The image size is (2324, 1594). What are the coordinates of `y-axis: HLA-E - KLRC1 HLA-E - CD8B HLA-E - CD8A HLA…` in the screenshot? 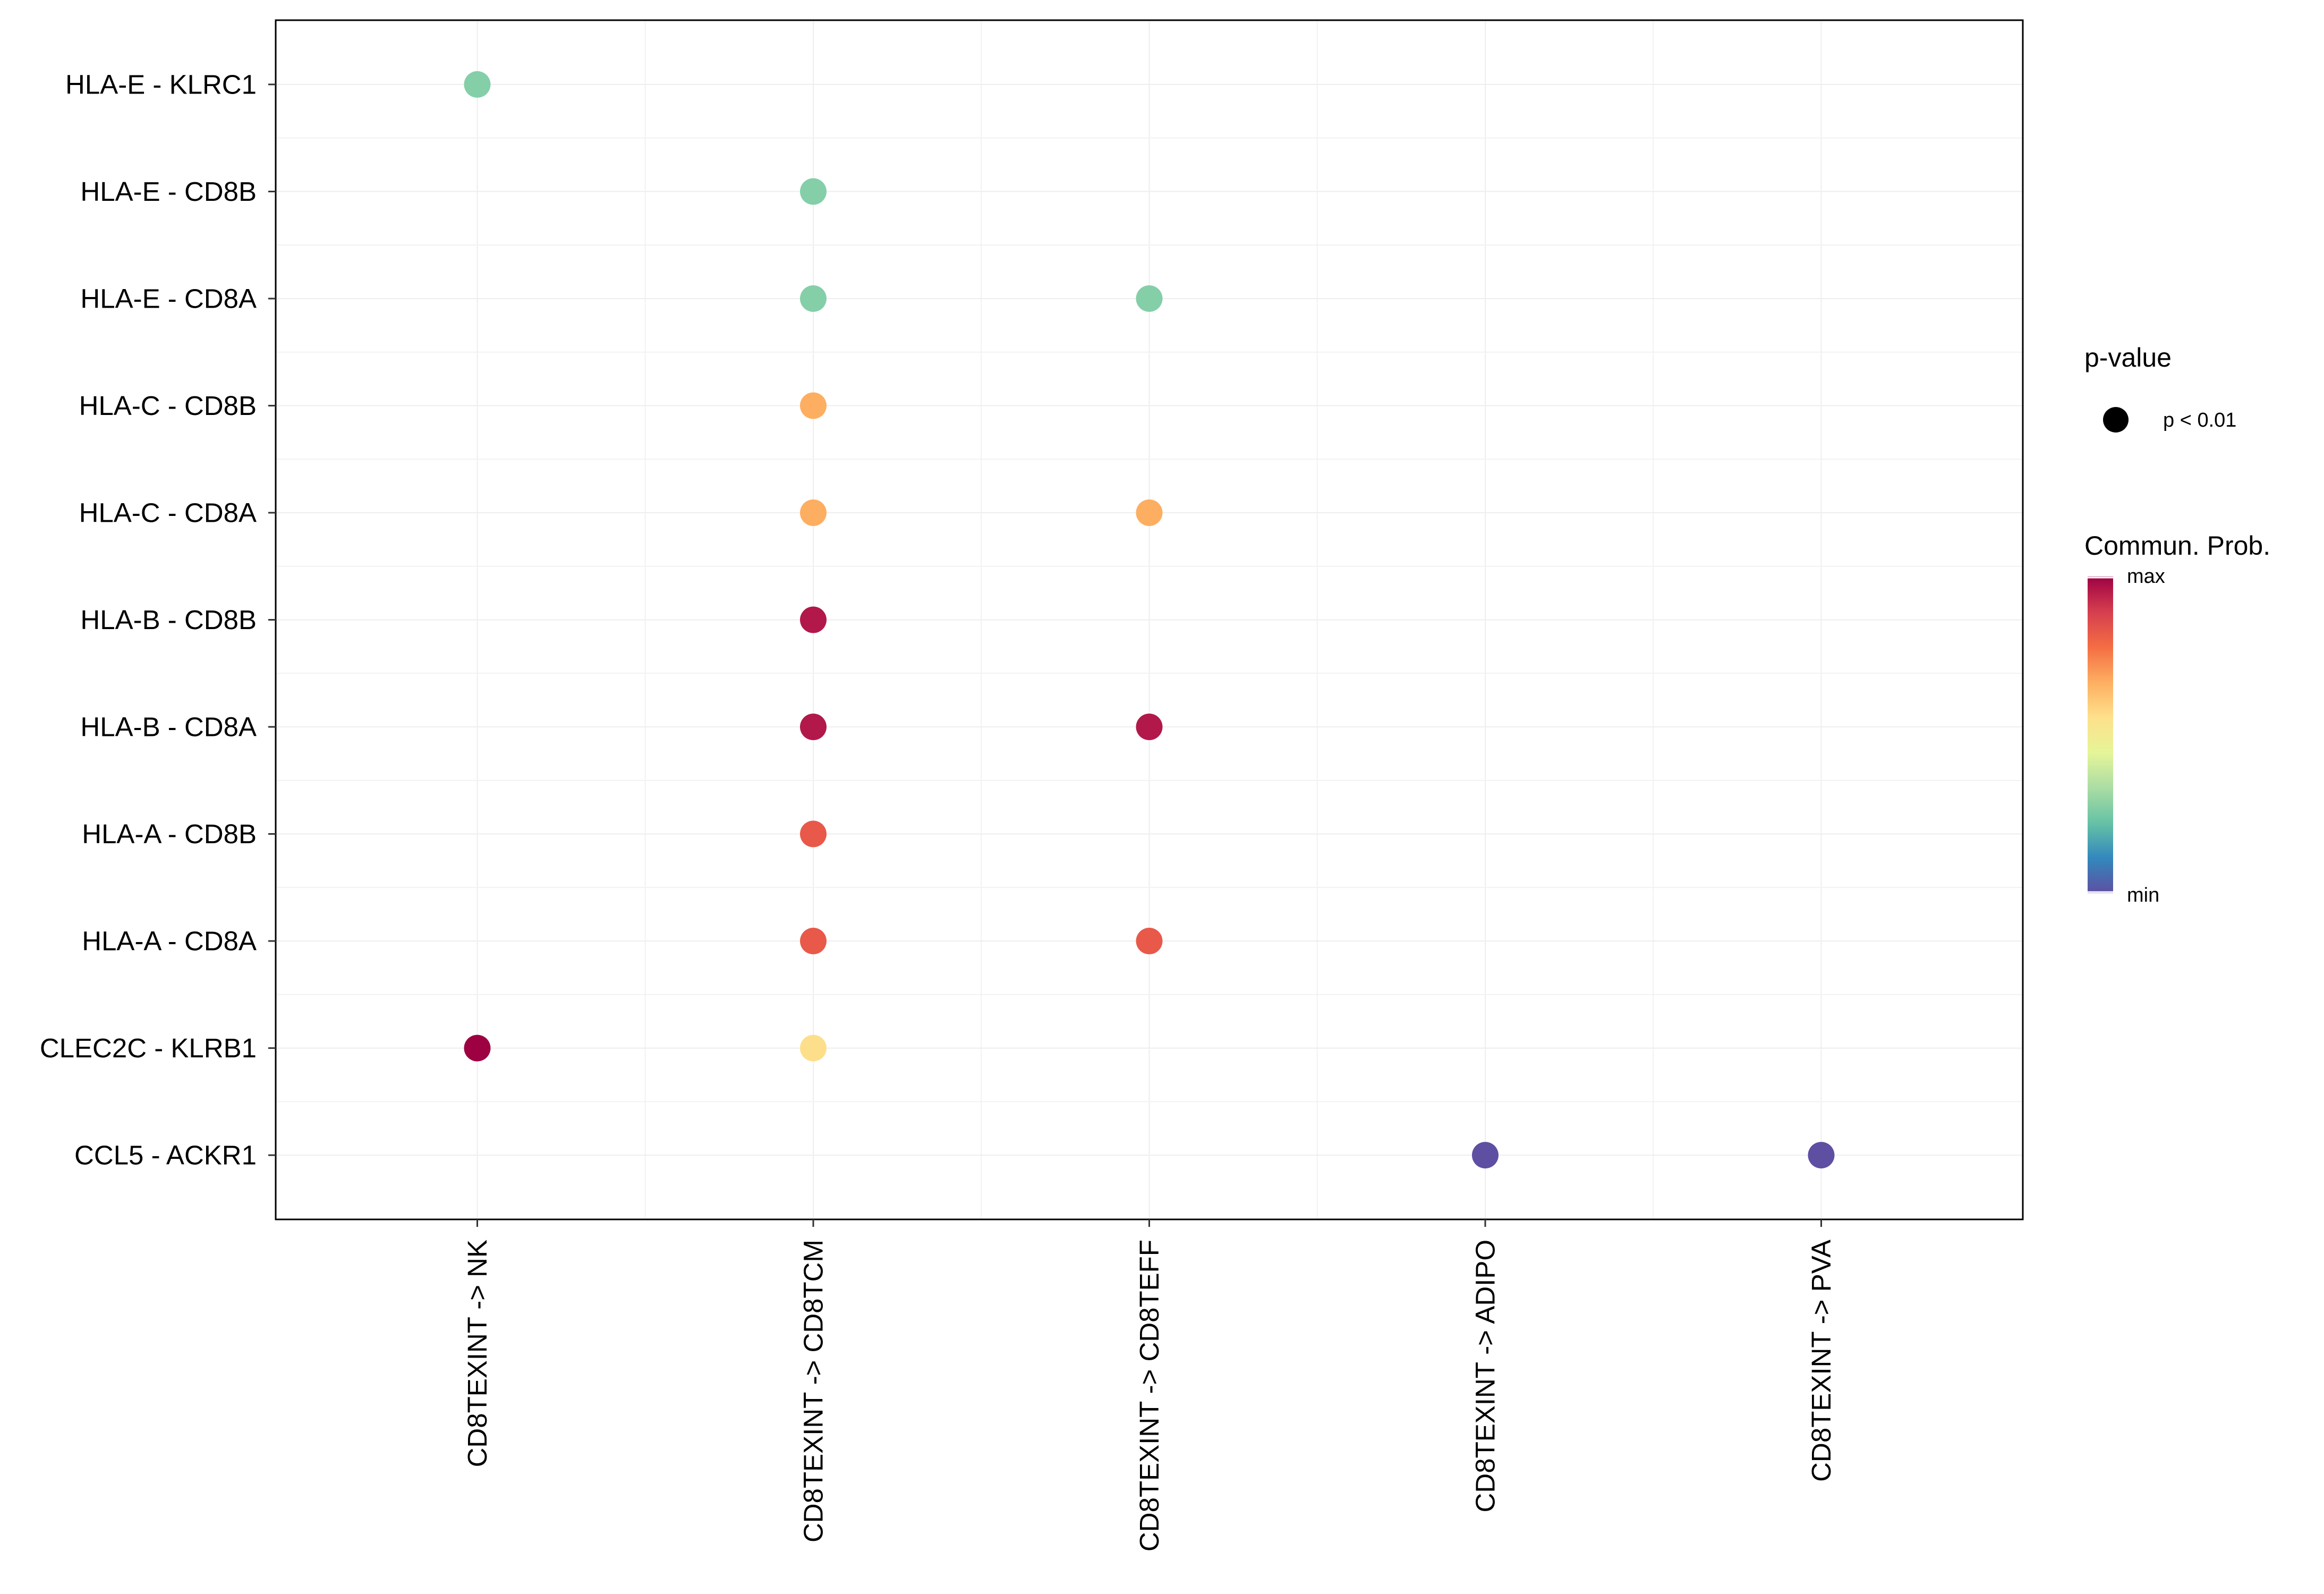 It's located at (158, 620).